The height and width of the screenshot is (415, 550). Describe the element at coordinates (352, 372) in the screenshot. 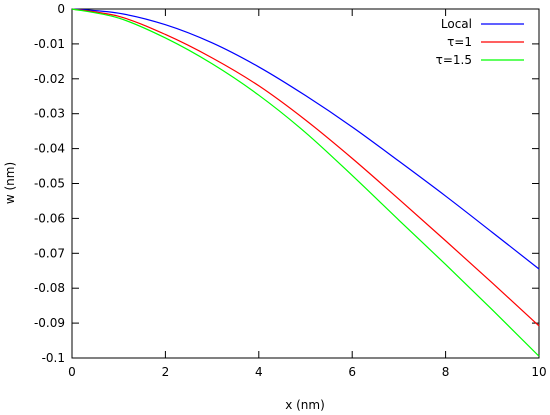

I see `x-tick-label: 6` at that location.